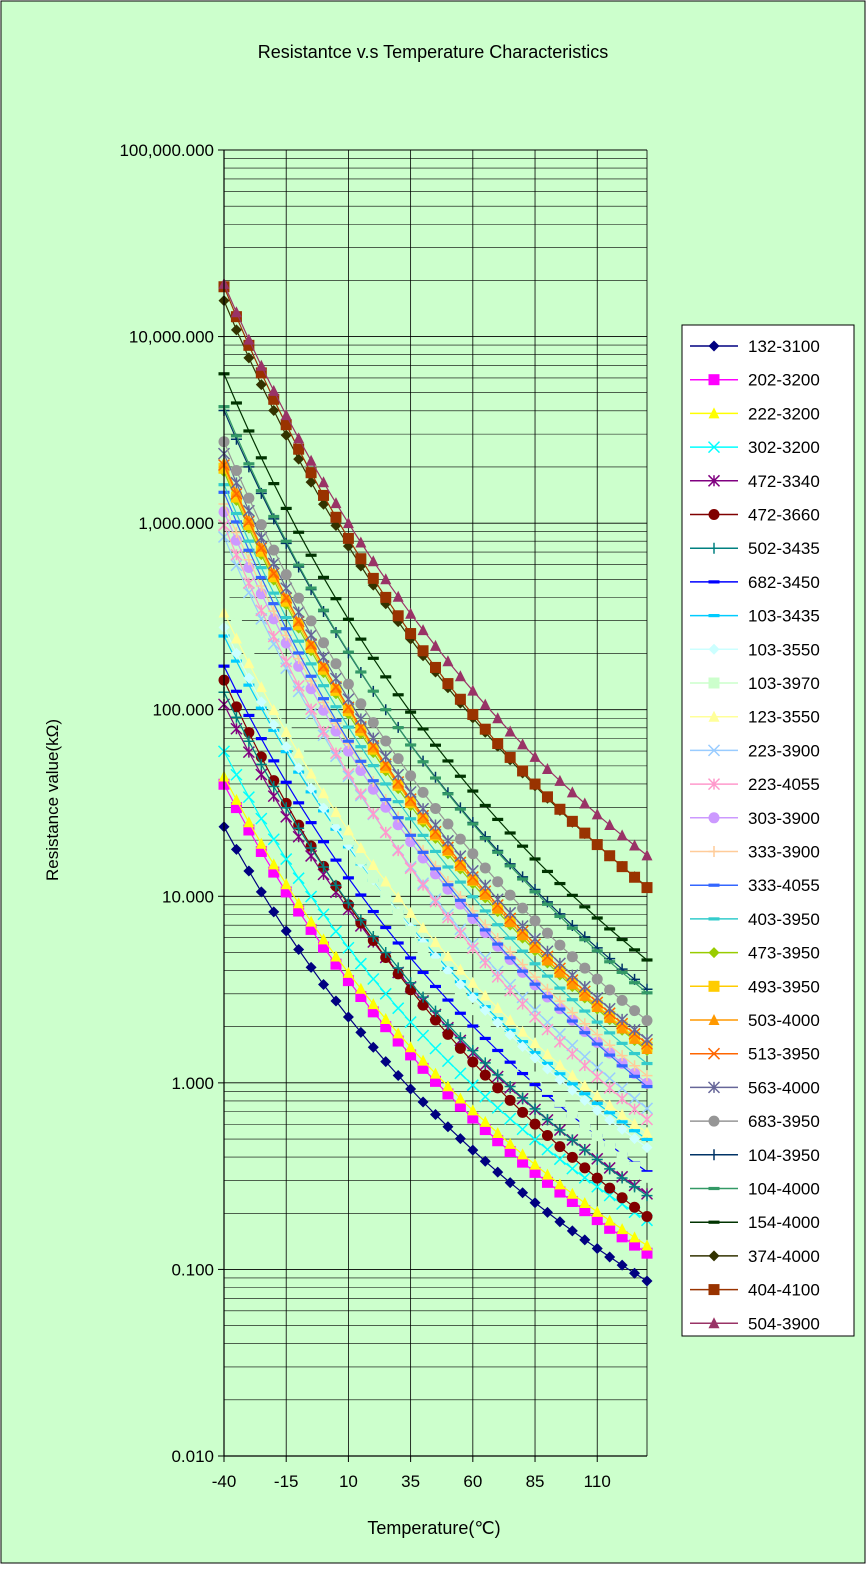 This screenshot has height=1569, width=868. I want to click on y-tick-label: 0.010, so click(192, 1456).